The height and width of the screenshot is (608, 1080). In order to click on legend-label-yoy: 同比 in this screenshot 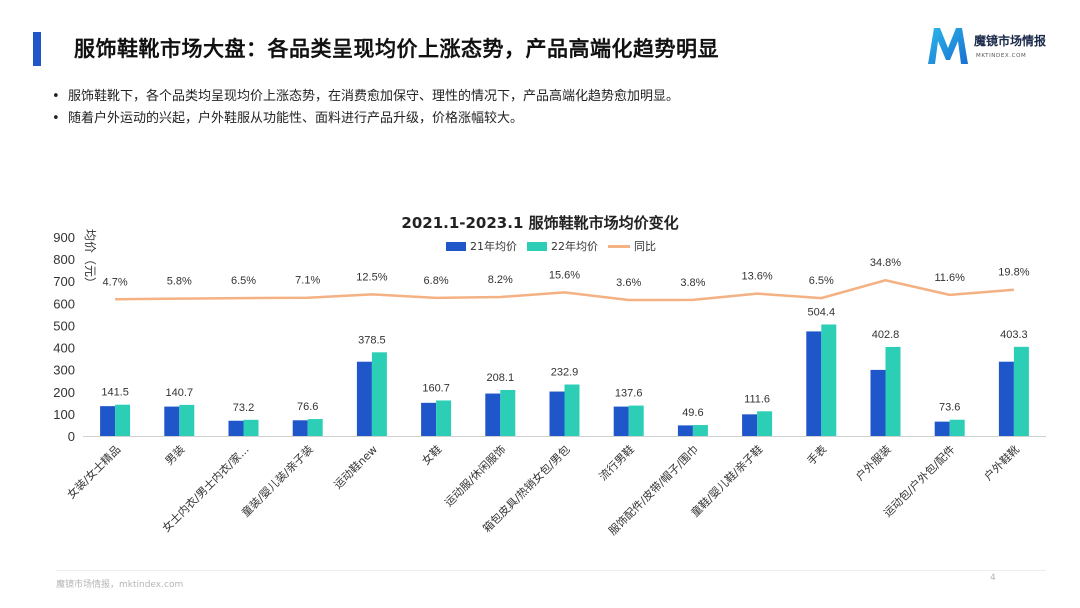, I will do `click(645, 246)`.